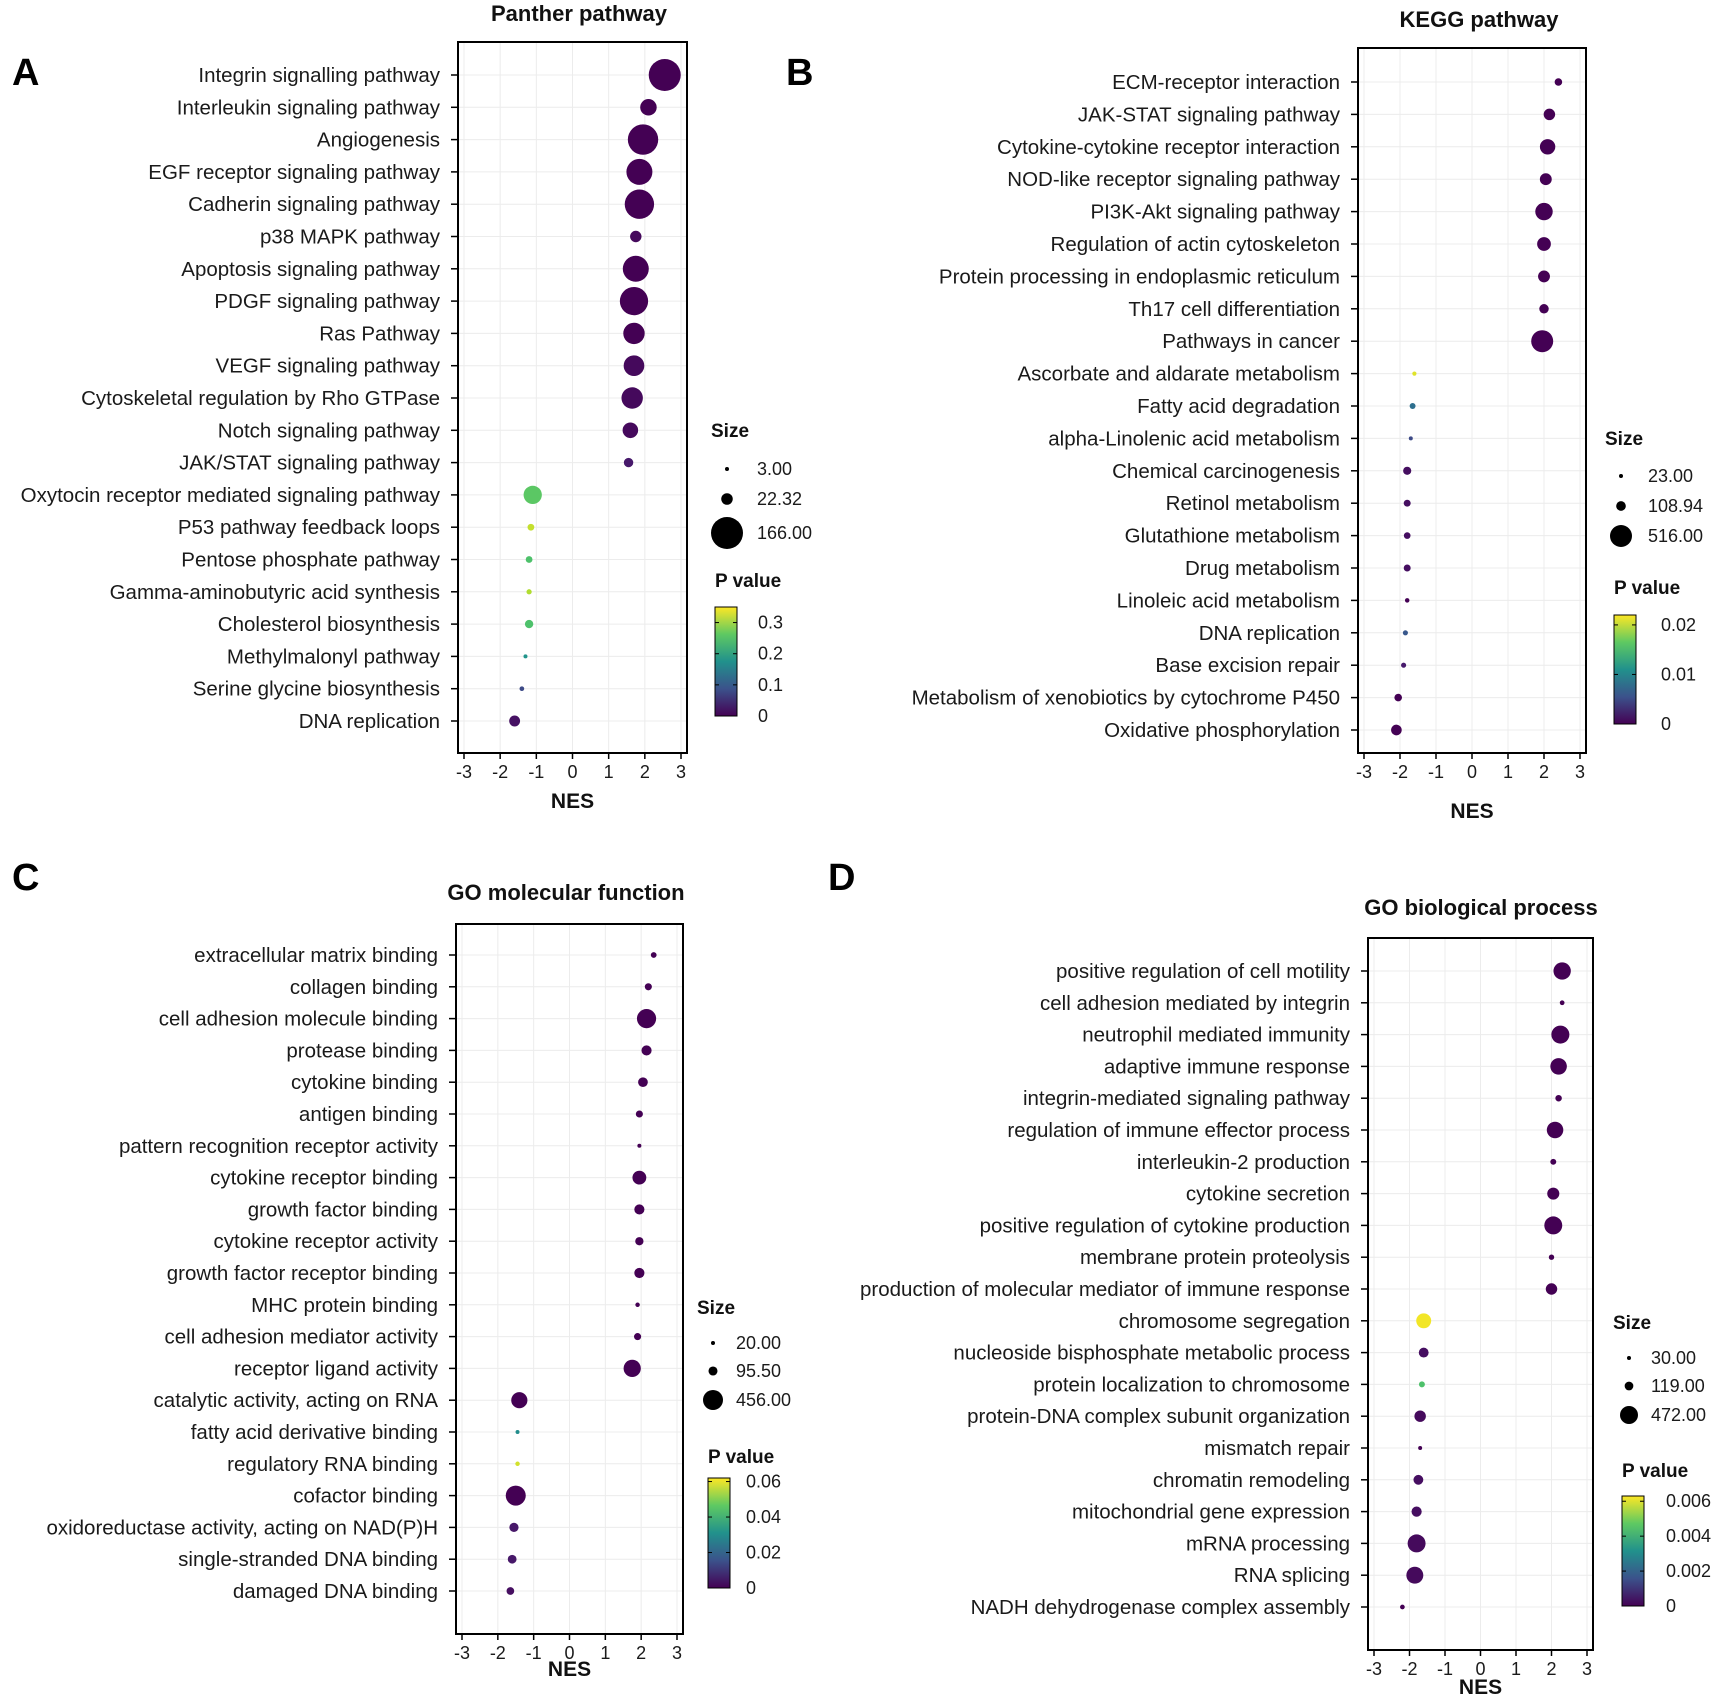 The height and width of the screenshot is (1696, 1718). I want to click on term-label: Cadherin signaling pathway, so click(314, 204).